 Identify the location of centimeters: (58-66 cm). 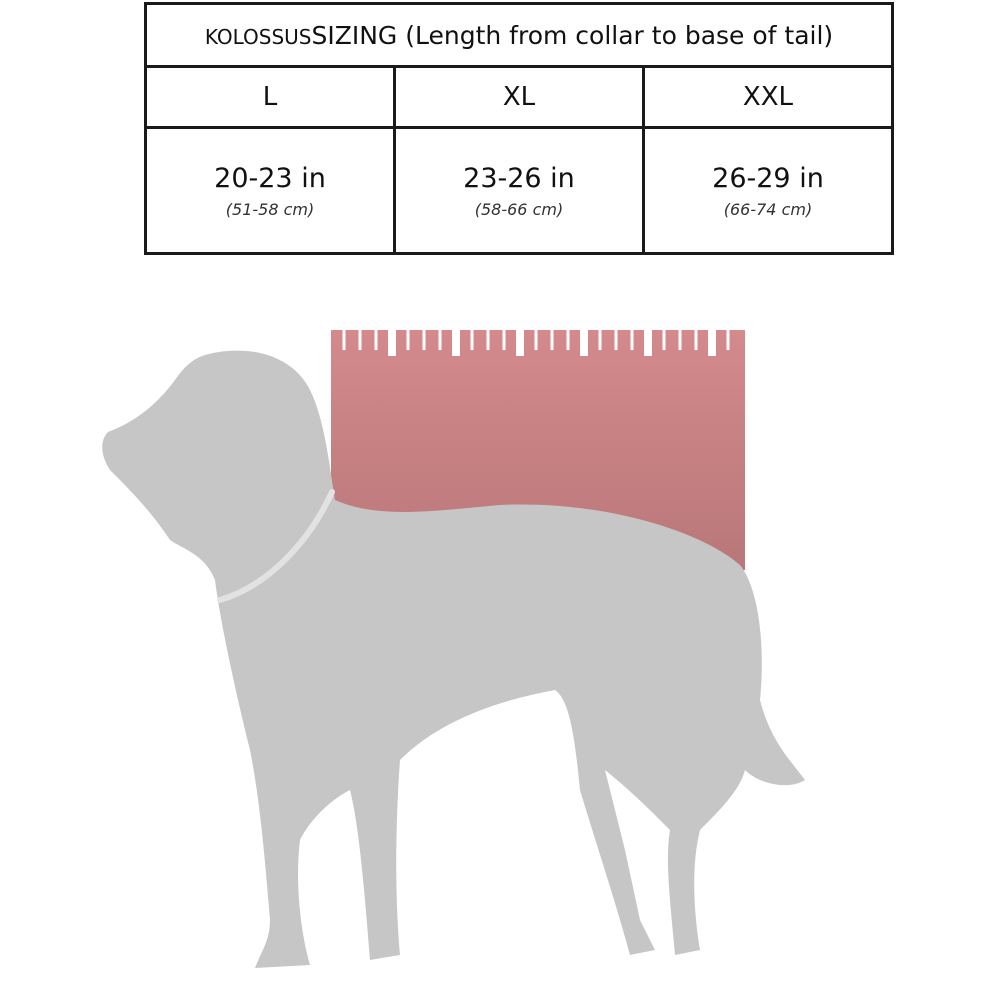
(519, 209).